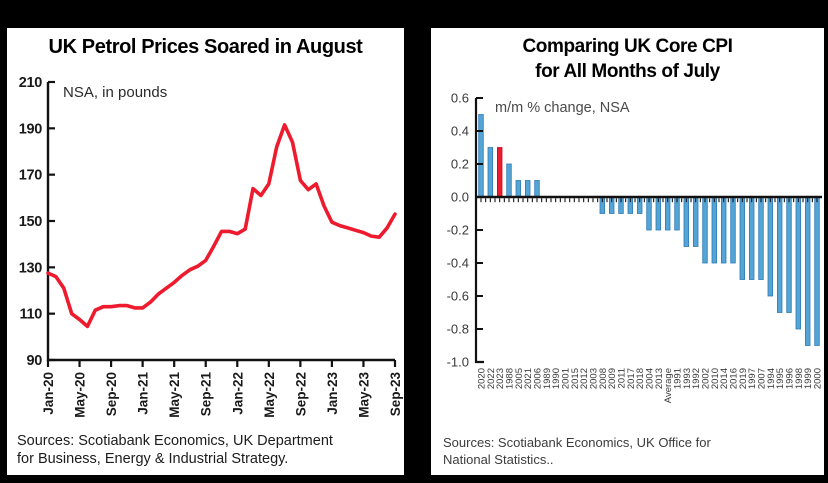 This screenshot has height=483, width=828. Describe the element at coordinates (80, 395) in the screenshot. I see `x-tick-label: May-20` at that location.